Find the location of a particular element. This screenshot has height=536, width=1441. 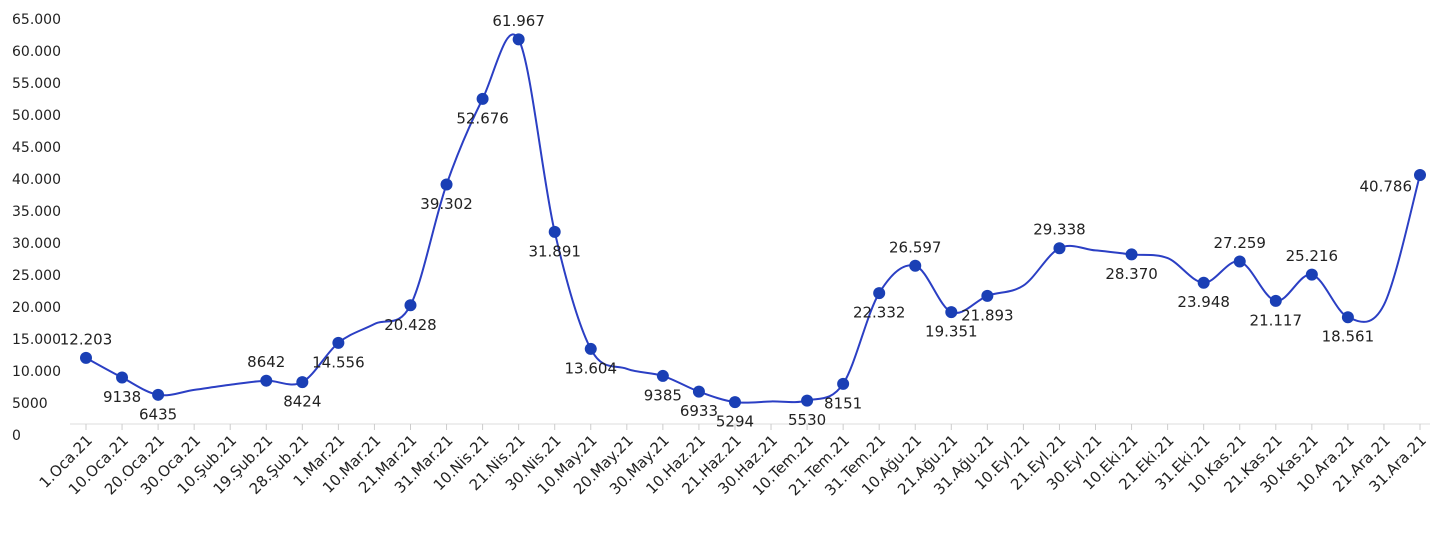

data-label: 5530 is located at coordinates (807, 420).